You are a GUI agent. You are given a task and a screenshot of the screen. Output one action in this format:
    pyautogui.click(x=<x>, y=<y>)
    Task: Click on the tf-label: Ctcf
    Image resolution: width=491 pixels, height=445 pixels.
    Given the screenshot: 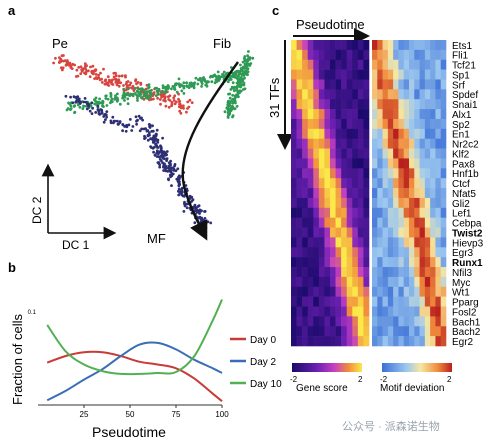 What is the action you would take?
    pyautogui.click(x=461, y=184)
    